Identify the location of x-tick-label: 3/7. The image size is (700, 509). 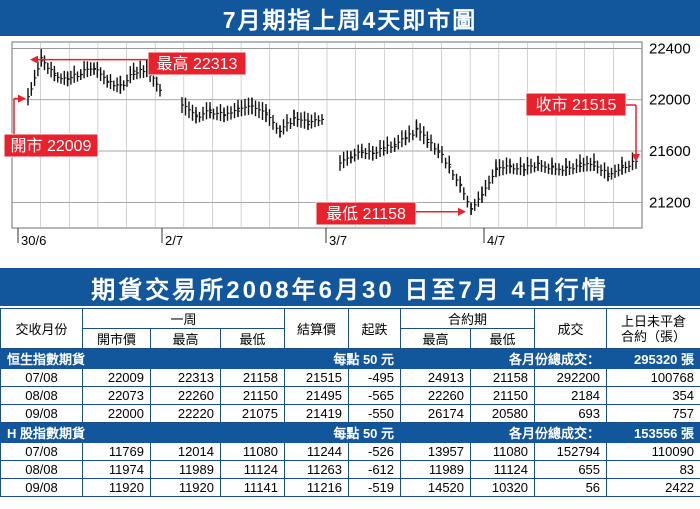
(338, 240).